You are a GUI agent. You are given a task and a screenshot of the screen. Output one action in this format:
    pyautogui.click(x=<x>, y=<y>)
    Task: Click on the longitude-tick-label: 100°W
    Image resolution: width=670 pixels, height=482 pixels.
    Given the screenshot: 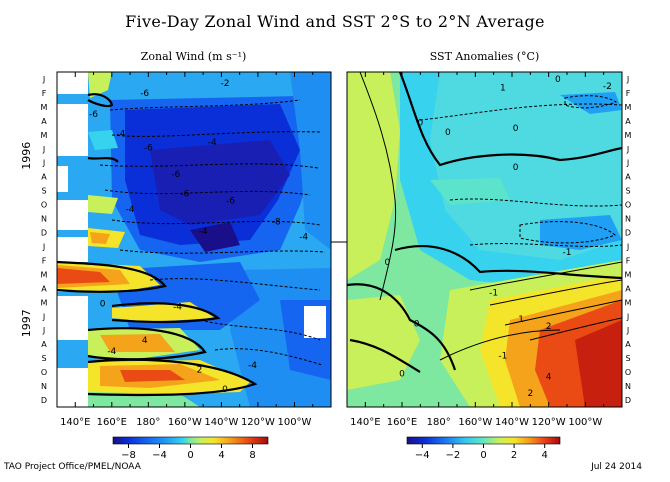 What is the action you would take?
    pyautogui.click(x=585, y=422)
    